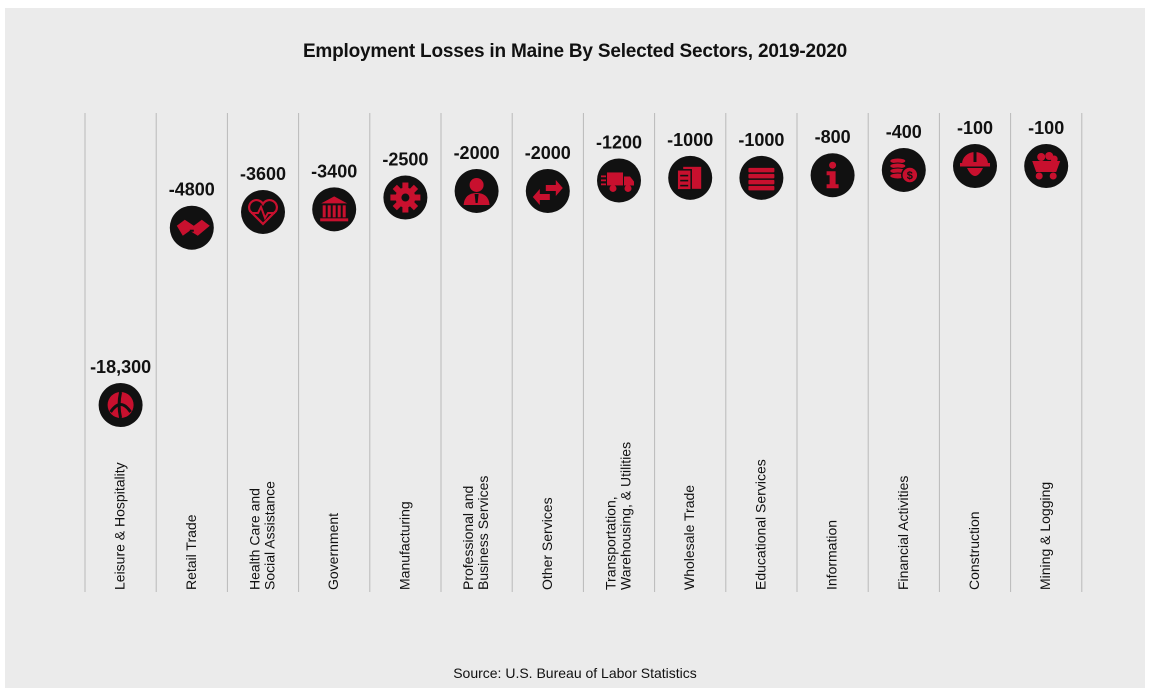 The width and height of the screenshot is (1150, 691). Describe the element at coordinates (333, 551) in the screenshot. I see `category-label: Government` at that location.